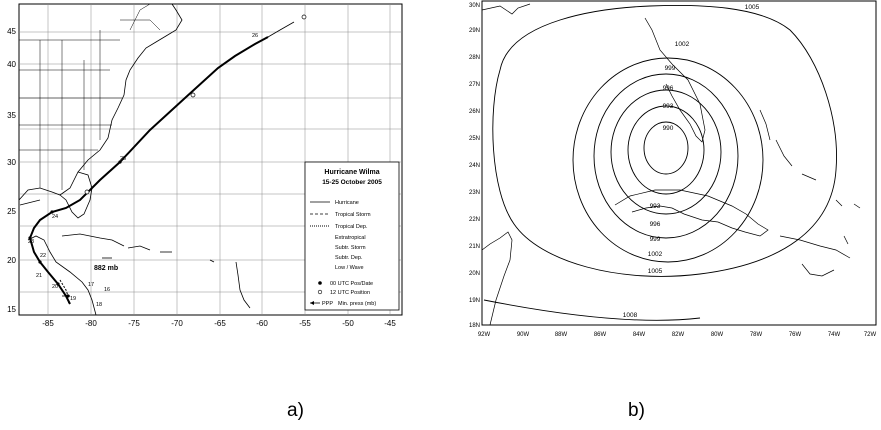 Image resolution: width=881 pixels, height=430 pixels. What do you see at coordinates (48, 323) in the screenshot?
I see `x-tick-label: -85` at bounding box center [48, 323].